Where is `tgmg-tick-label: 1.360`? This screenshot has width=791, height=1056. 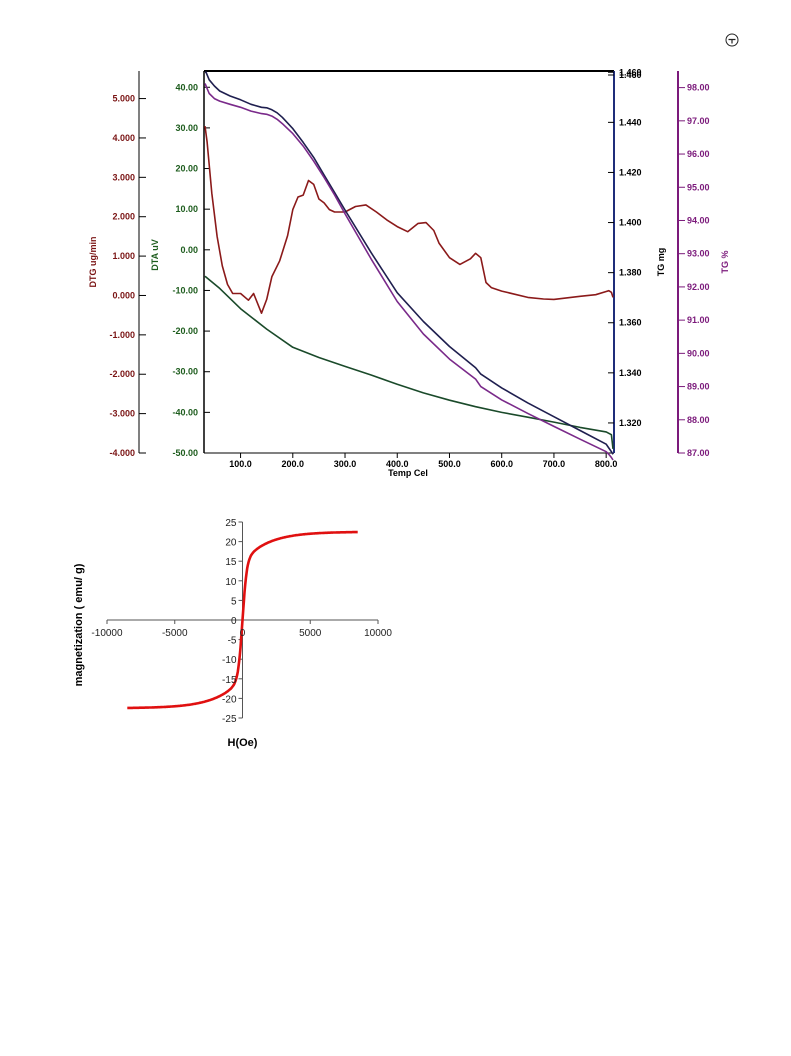 tgmg-tick-label: 1.360 is located at coordinates (630, 323).